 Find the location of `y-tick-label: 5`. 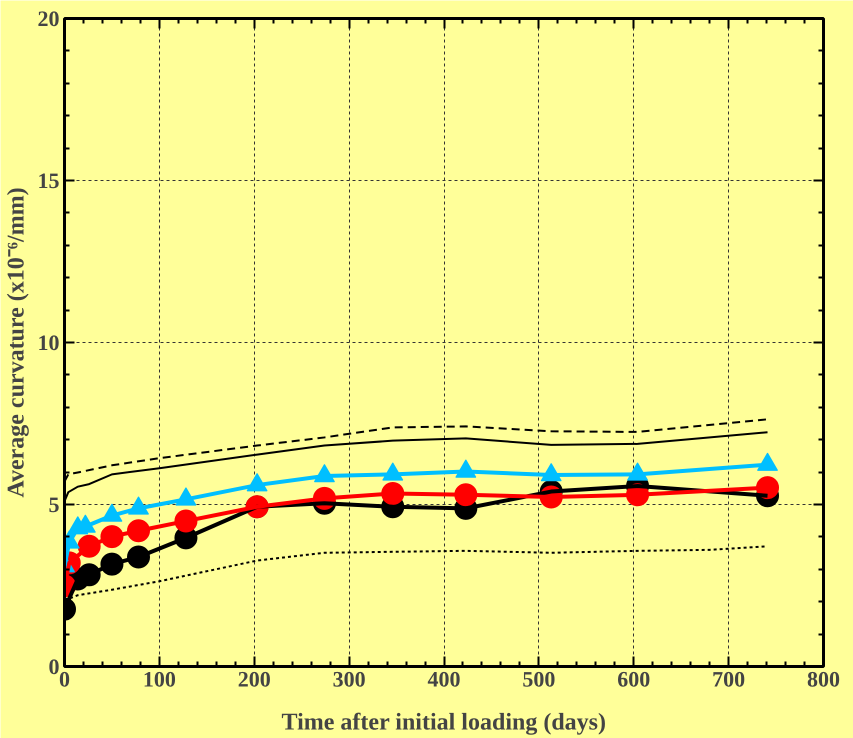

y-tick-label: 5 is located at coordinates (54, 504).